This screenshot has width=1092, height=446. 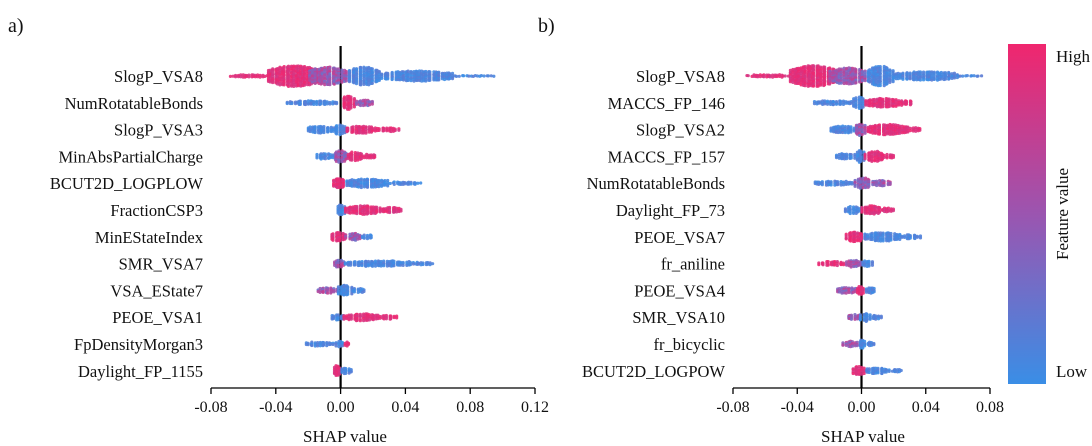 What do you see at coordinates (689, 344) in the screenshot?
I see `feature-label: fr_bicyclic` at bounding box center [689, 344].